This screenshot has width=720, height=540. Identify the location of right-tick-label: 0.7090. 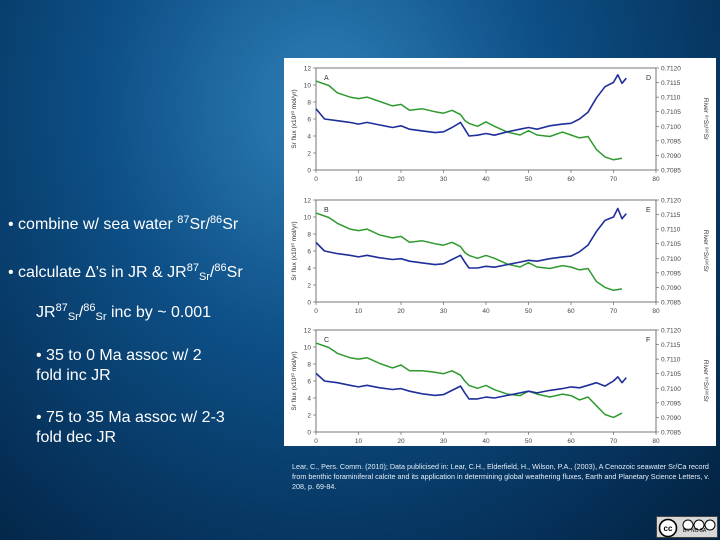
(671, 156).